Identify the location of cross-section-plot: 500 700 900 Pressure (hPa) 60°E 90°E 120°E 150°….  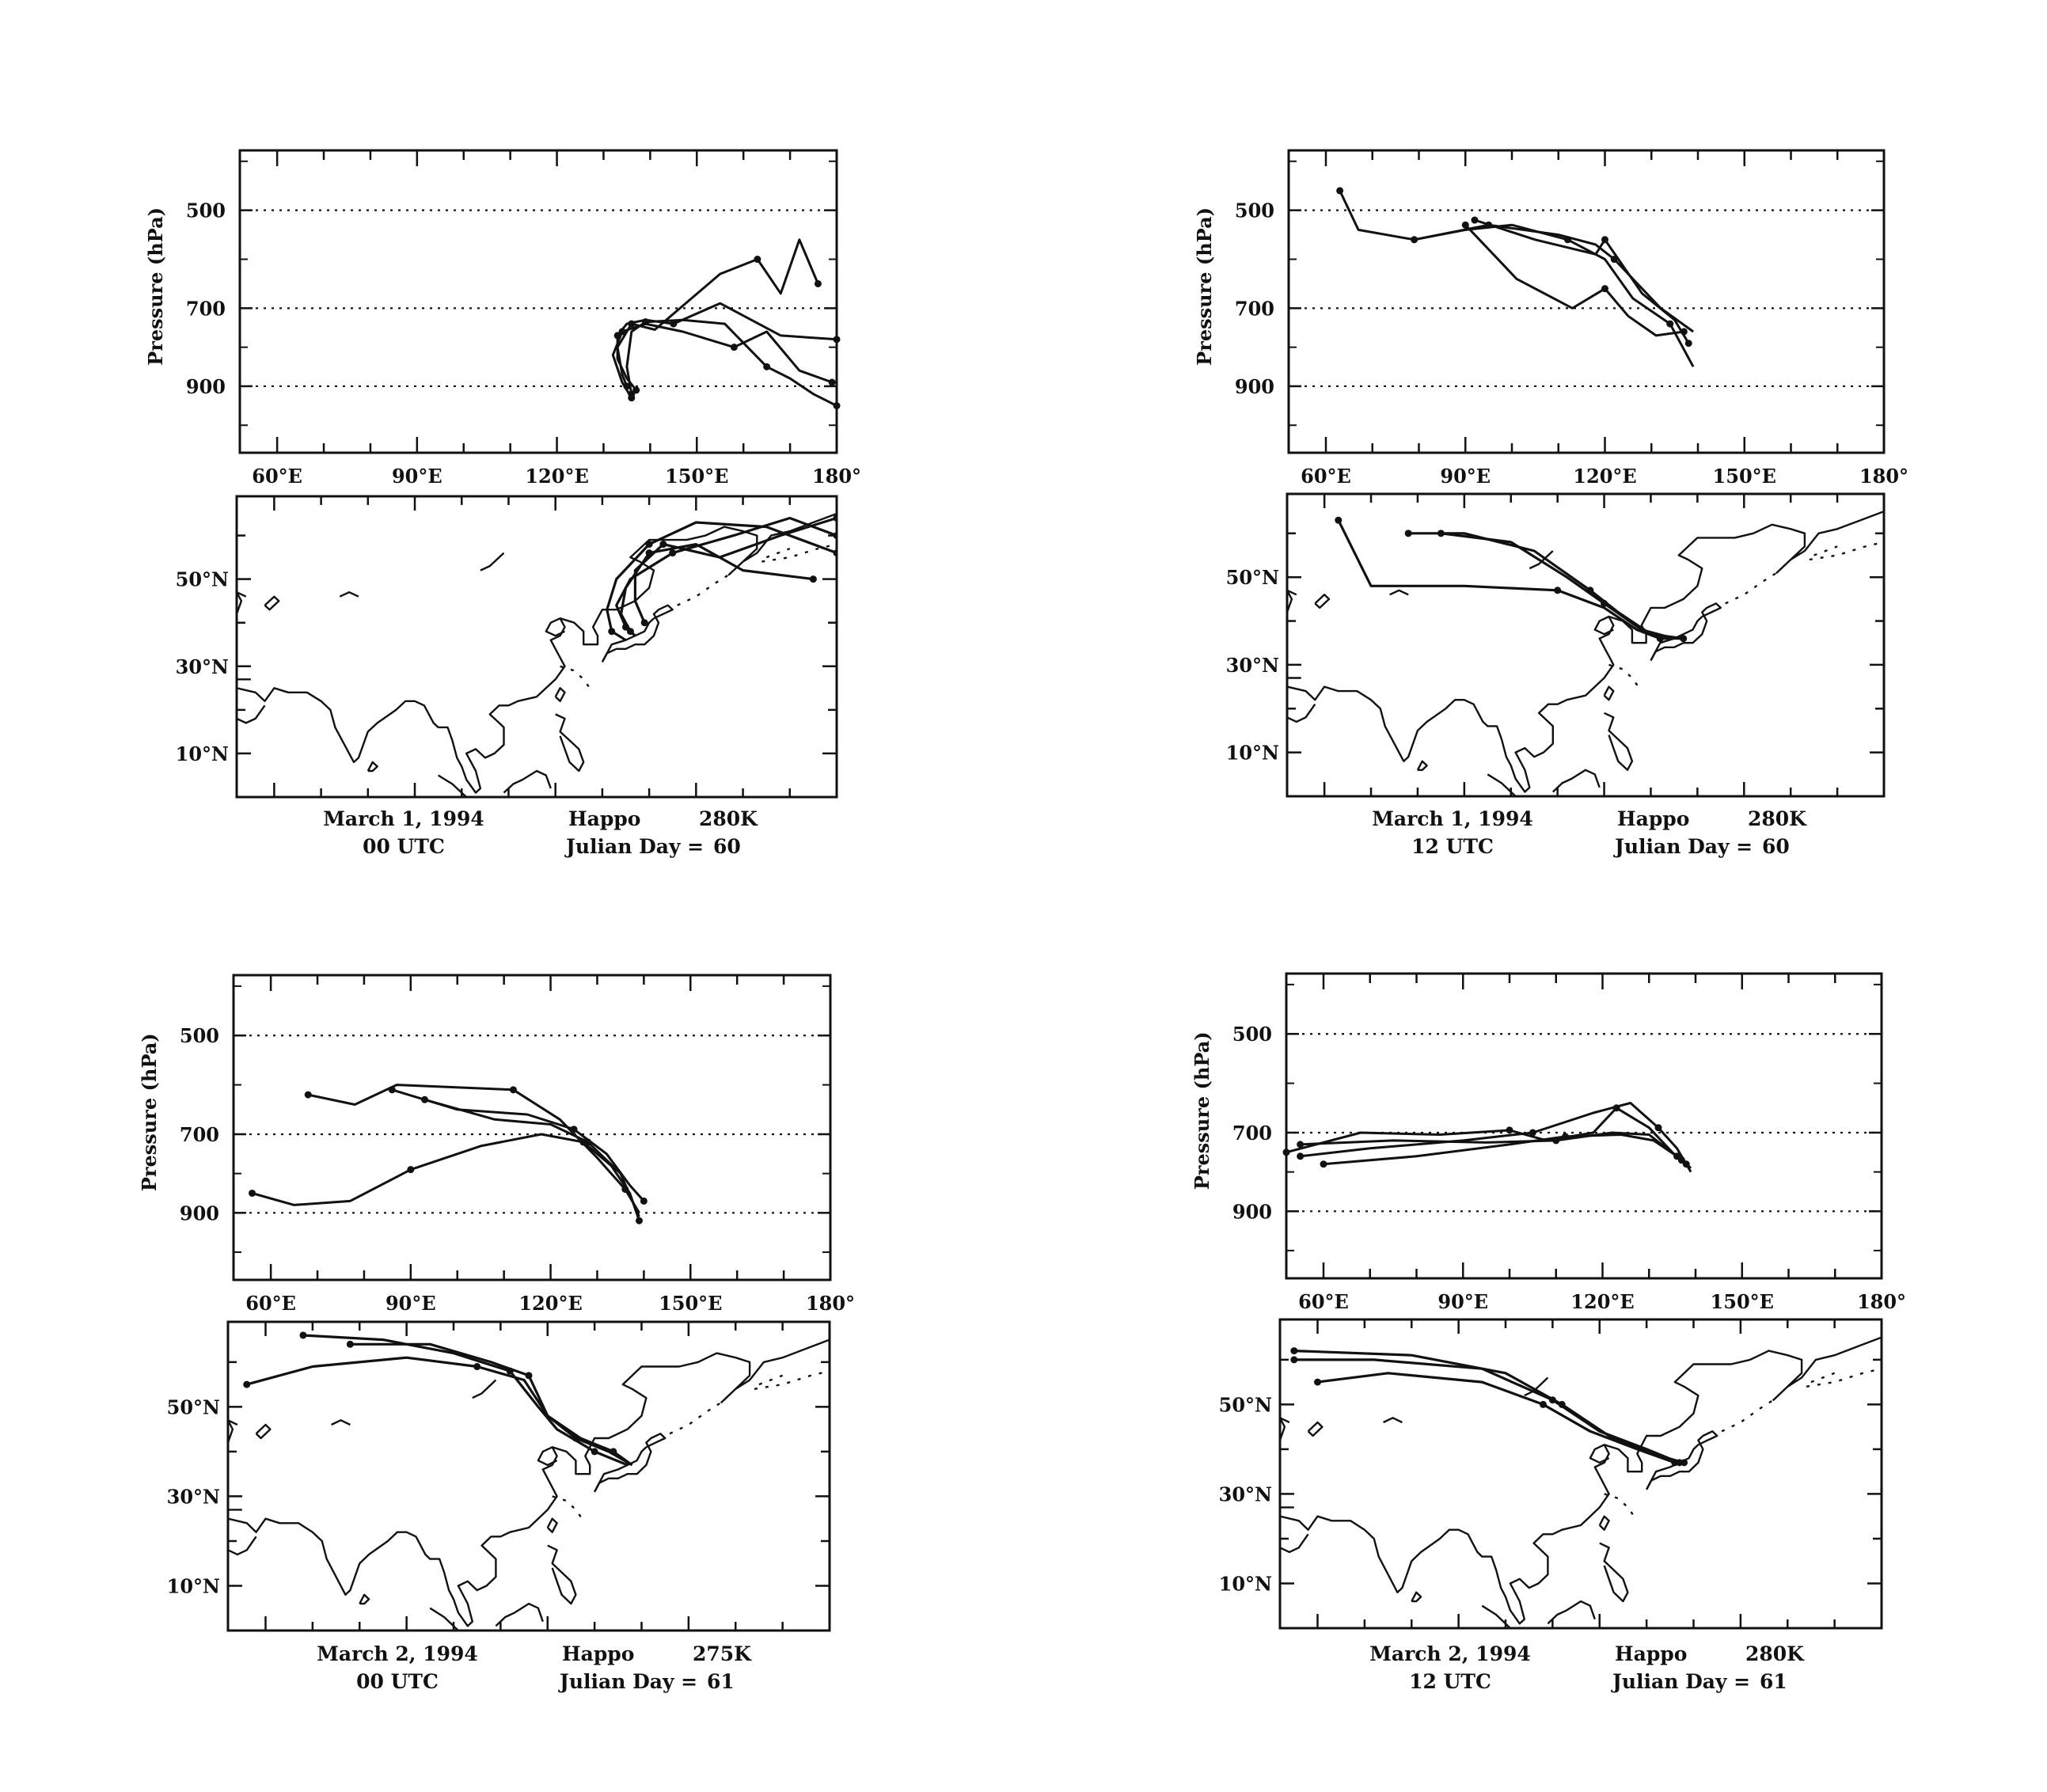
(496, 1144).